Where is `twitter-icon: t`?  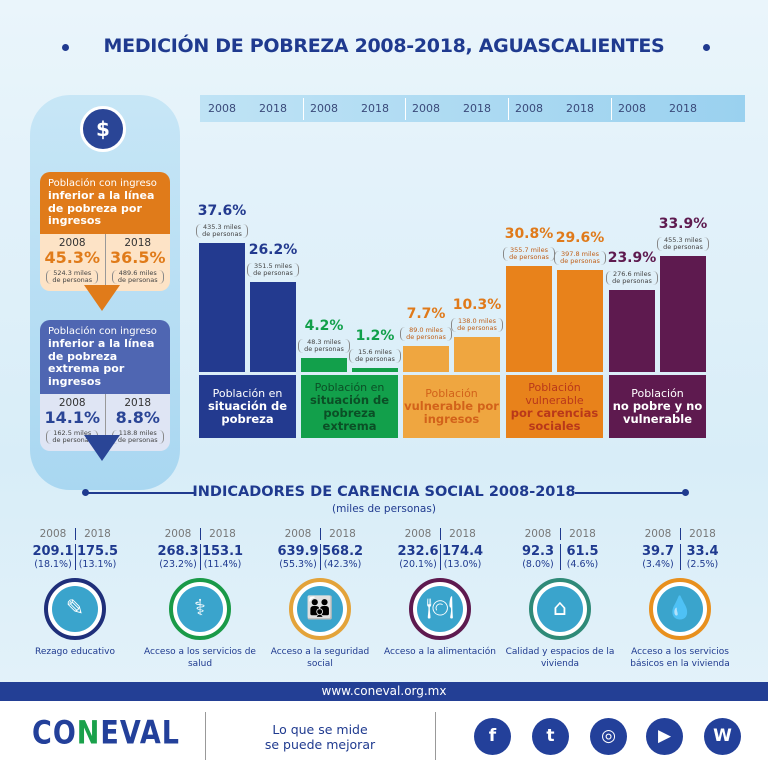
twitter-icon: t is located at coordinates (550, 736).